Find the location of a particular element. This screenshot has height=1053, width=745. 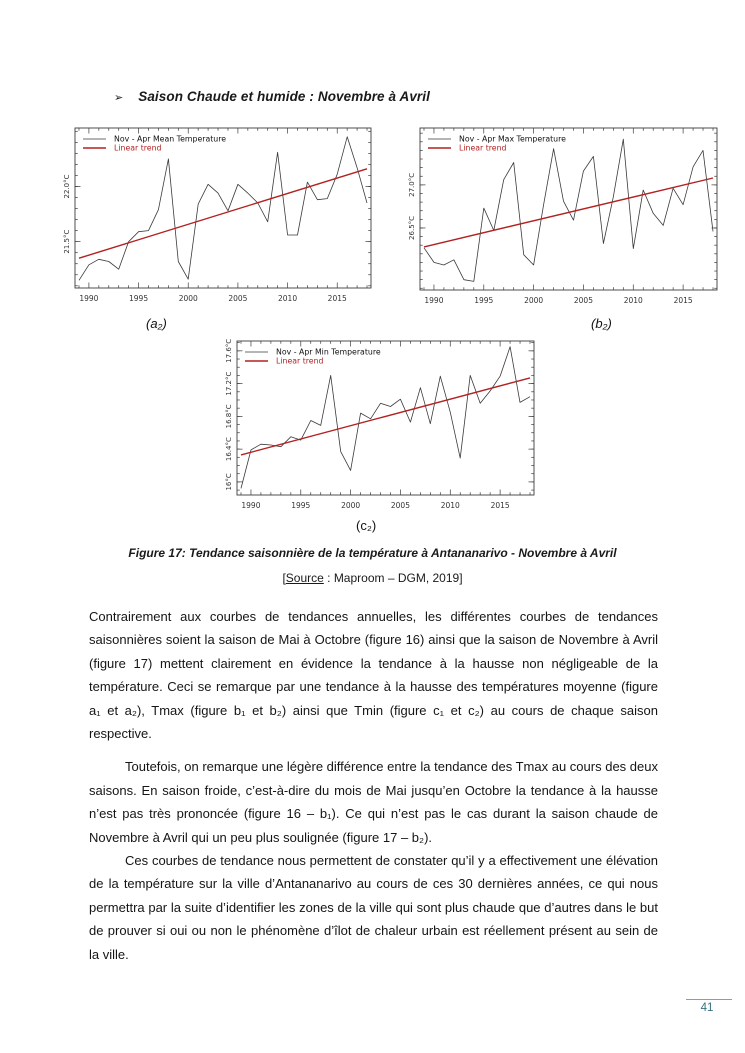

svg-text: Nov - Apr Mean Temperature is located at coordinates (170, 139).